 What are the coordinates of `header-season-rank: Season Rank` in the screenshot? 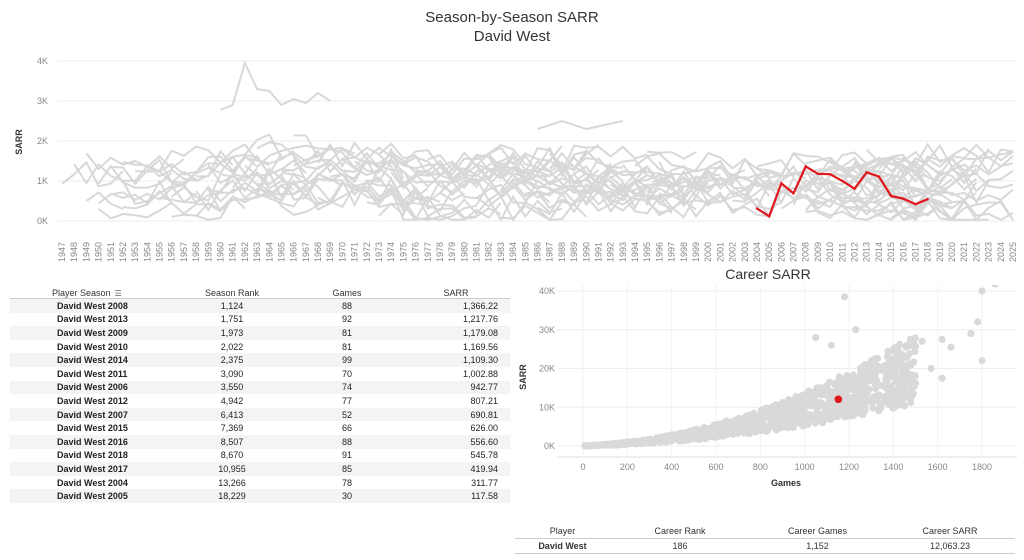 It's located at (232, 293).